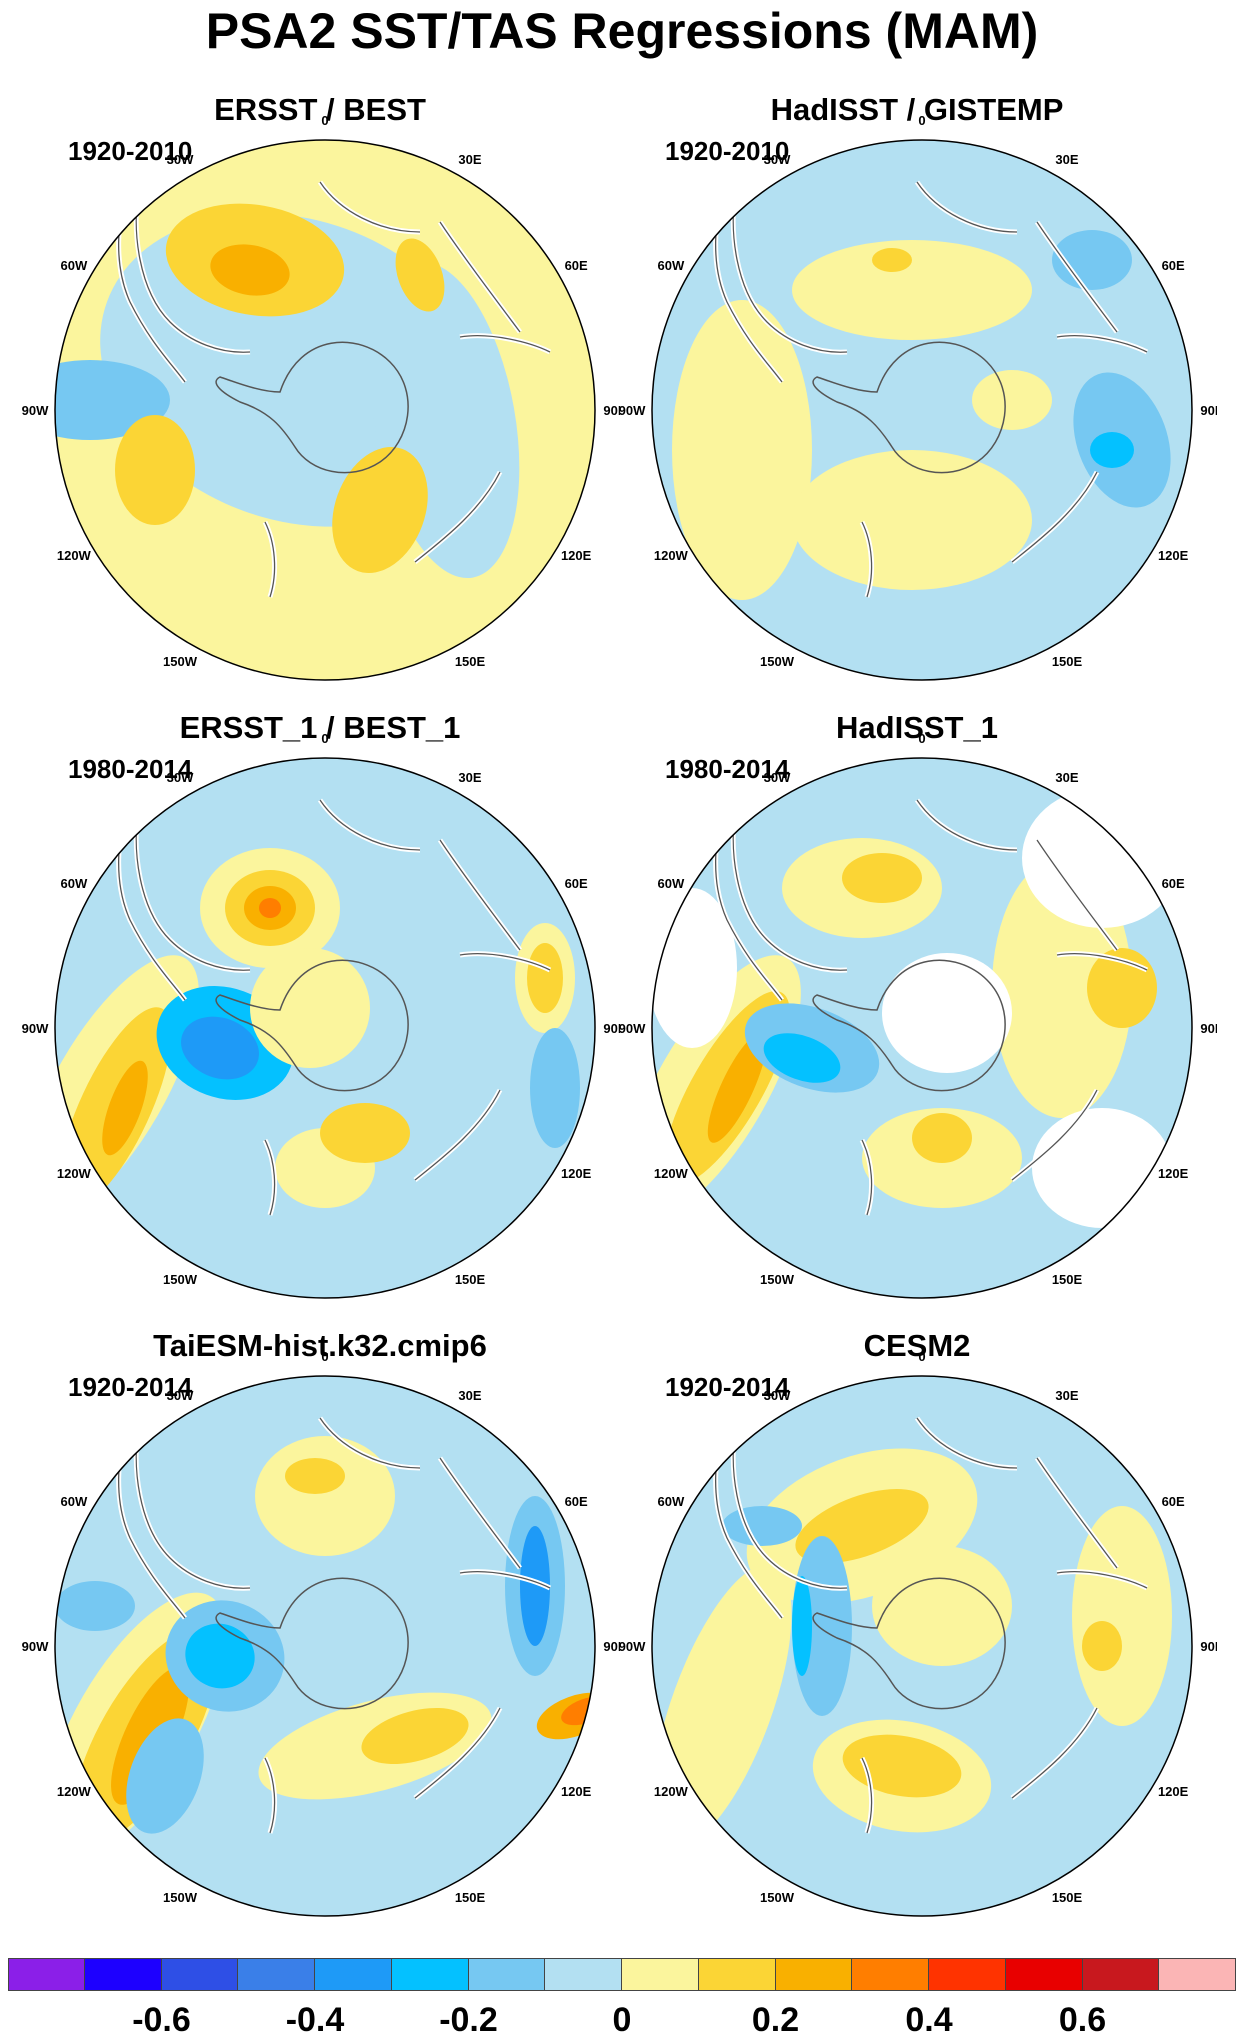 Image resolution: width=1244 pixels, height=2042 pixels. I want to click on colorbar-tick-label: 0.6, so click(1082, 2020).